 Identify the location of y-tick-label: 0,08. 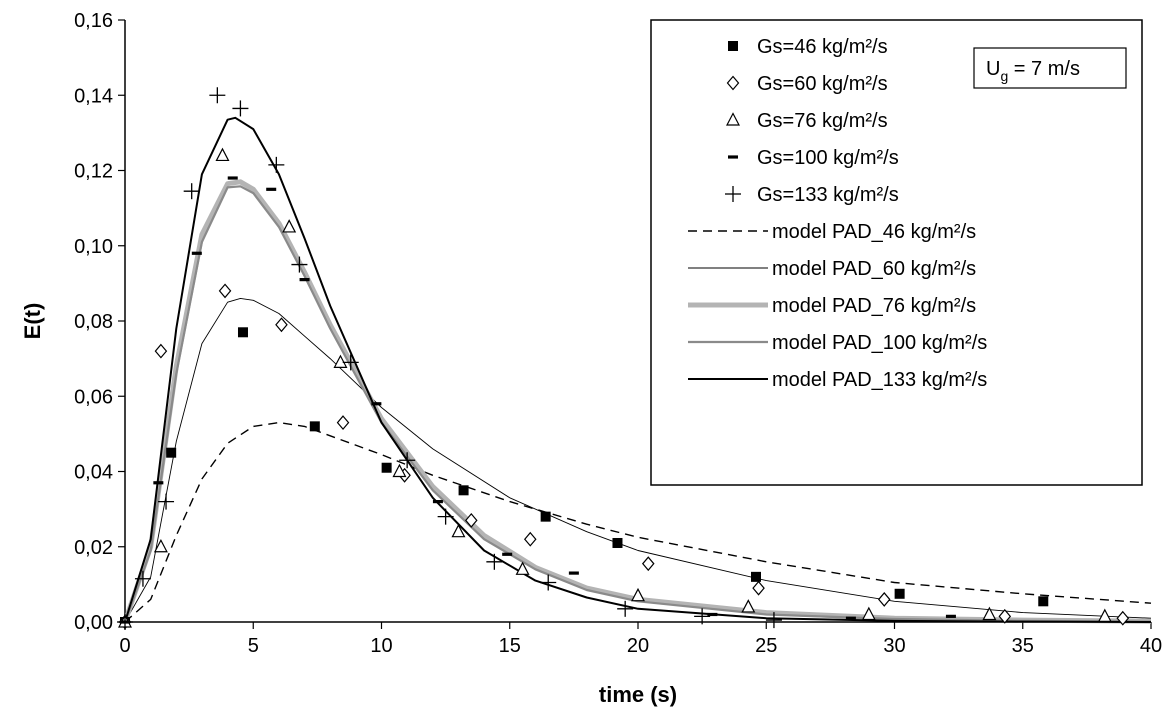
(93, 322).